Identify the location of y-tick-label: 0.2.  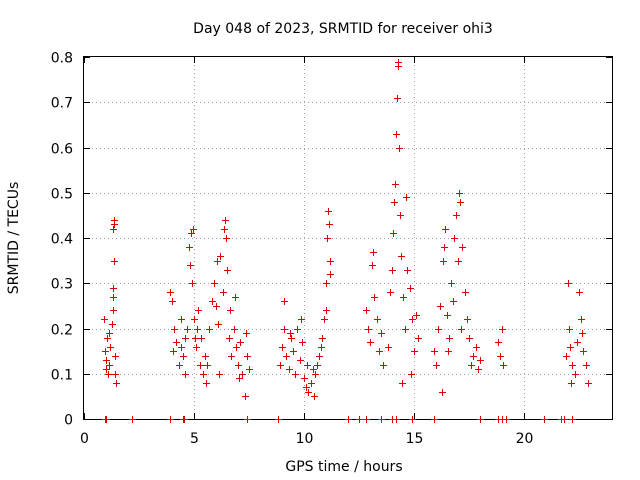
(62, 331).